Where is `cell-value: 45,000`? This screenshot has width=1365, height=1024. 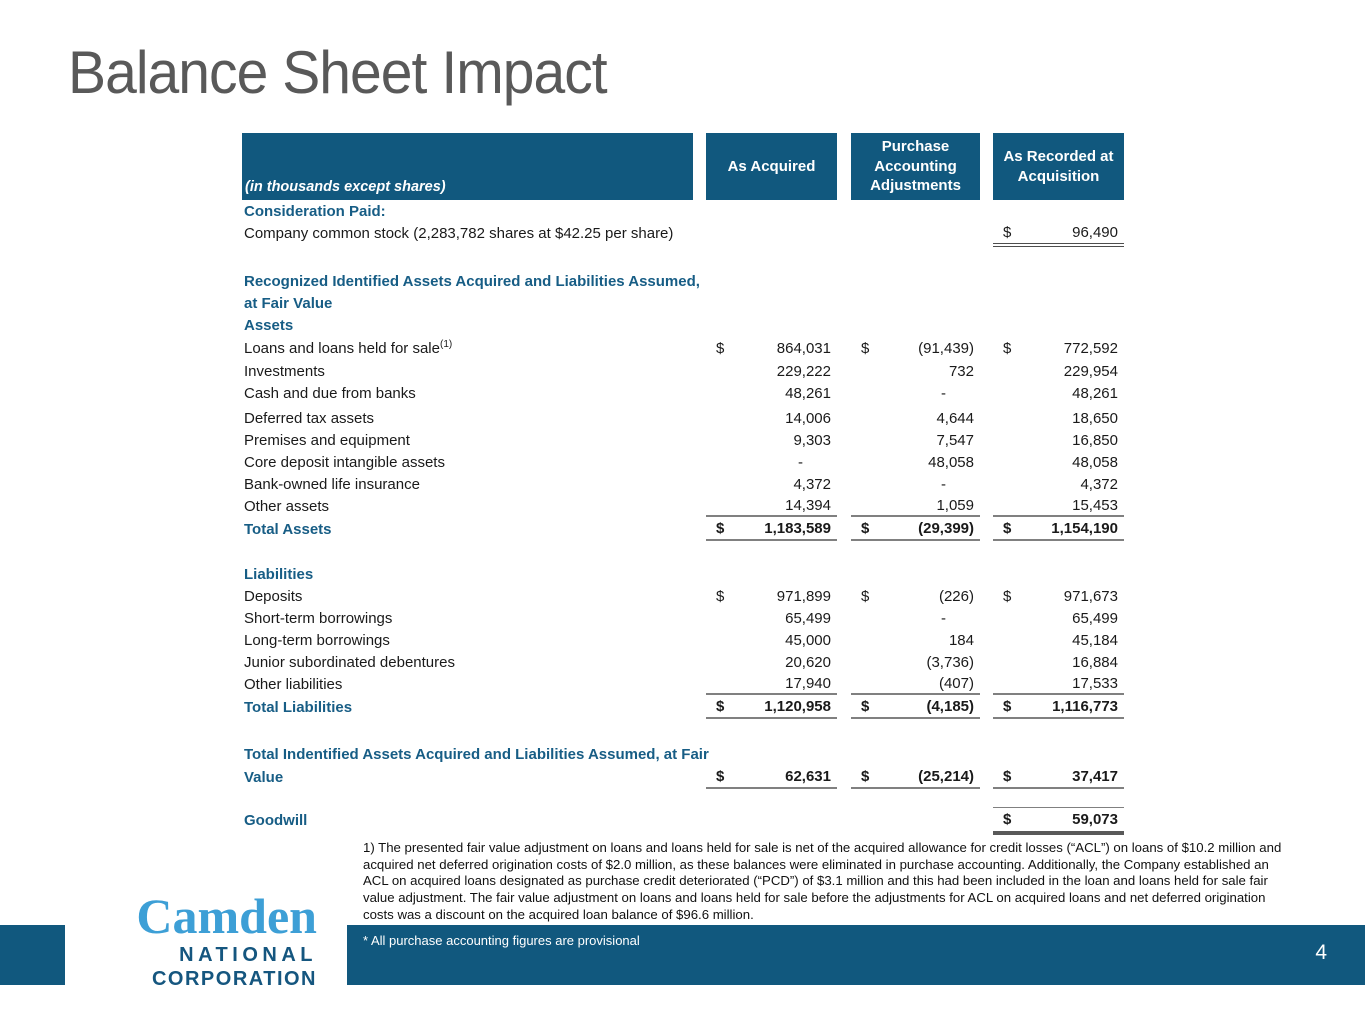 cell-value: 45,000 is located at coordinates (808, 640).